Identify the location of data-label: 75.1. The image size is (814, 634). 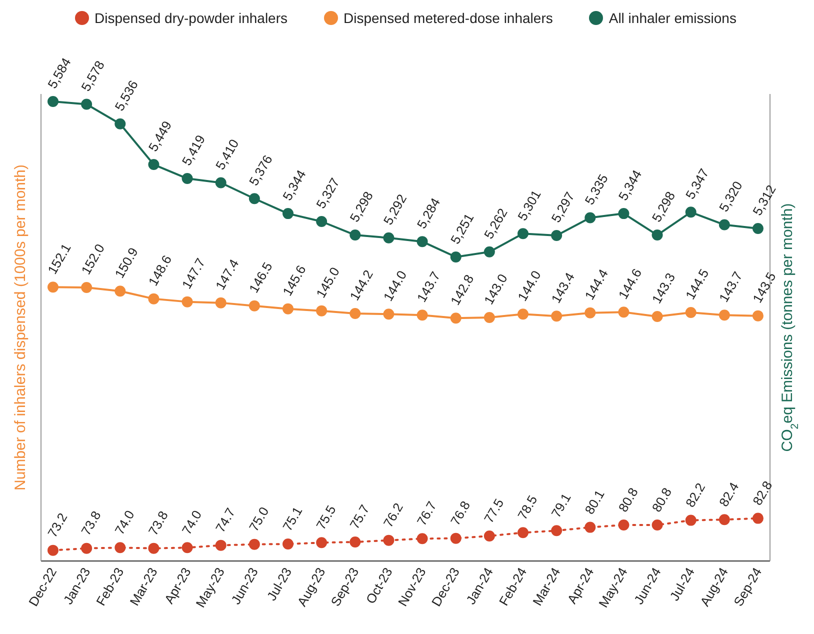
(293, 519).